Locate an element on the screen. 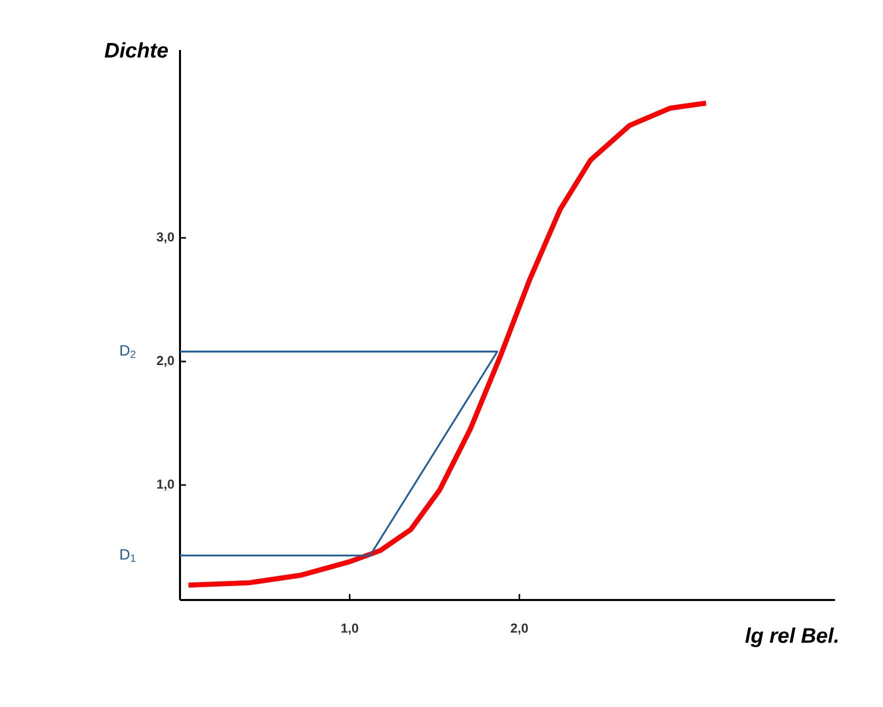  y-tick-label: 2,0 is located at coordinates (165, 361).